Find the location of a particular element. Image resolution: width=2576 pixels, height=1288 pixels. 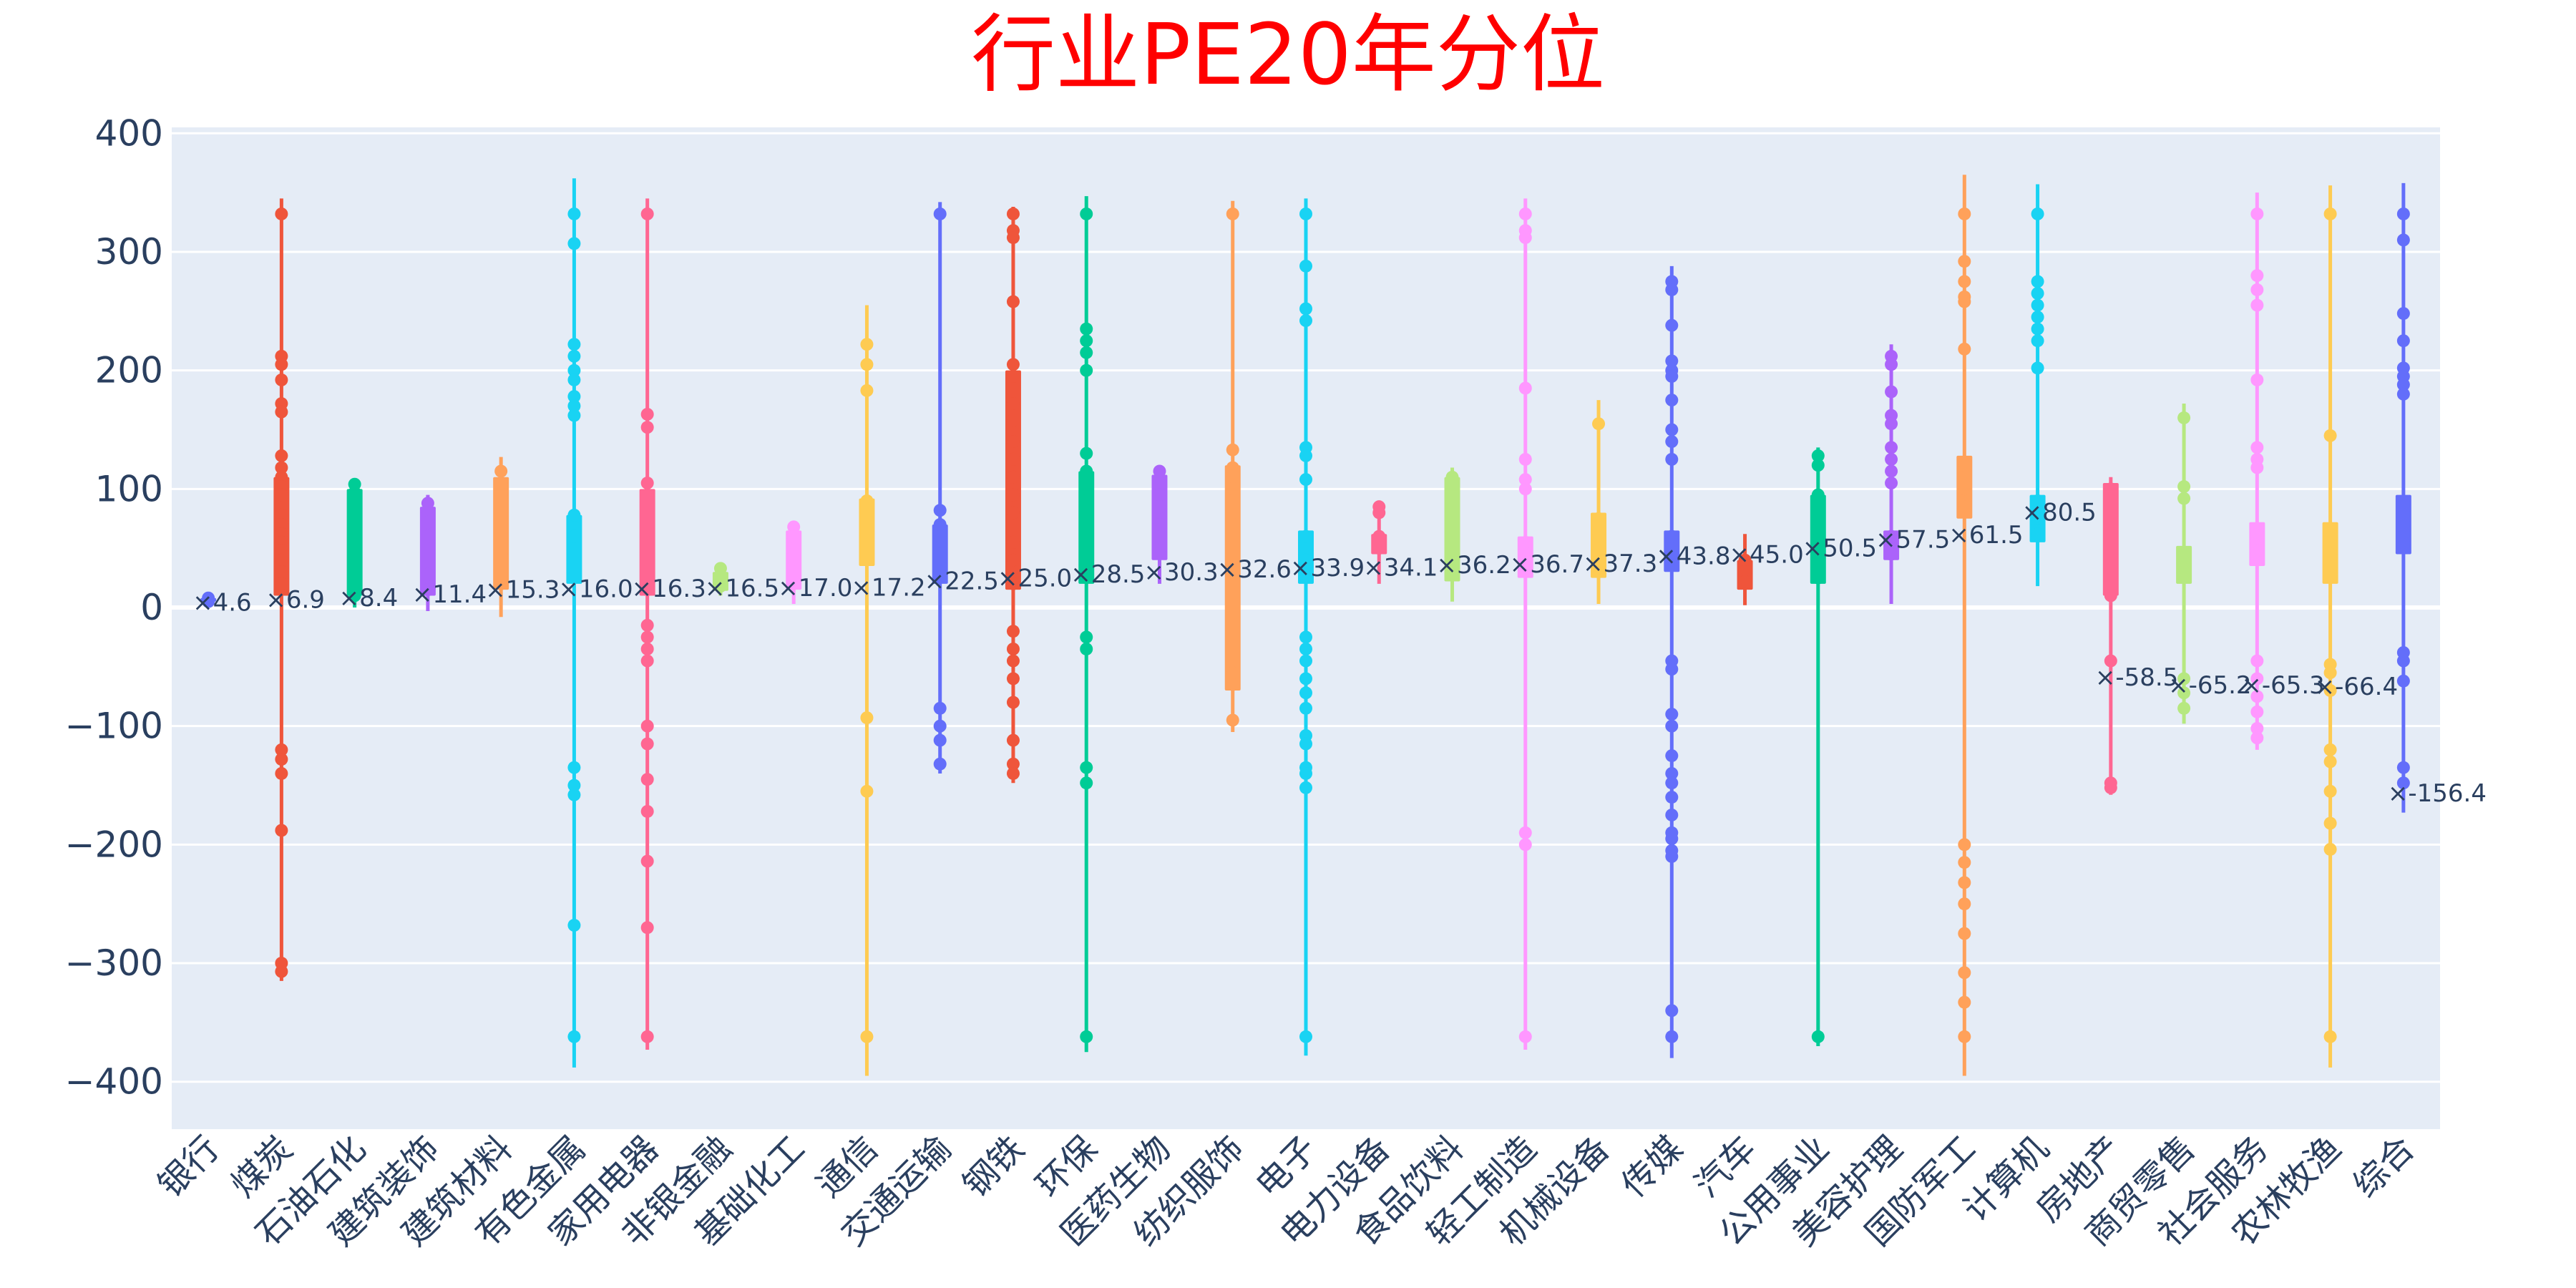

box-body is located at coordinates (501, 533).